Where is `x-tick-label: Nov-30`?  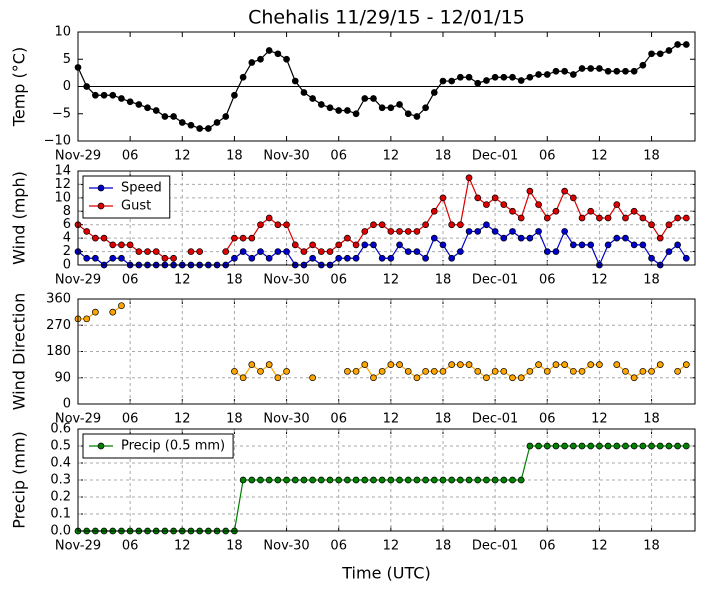
x-tick-label: Nov-30 is located at coordinates (286, 419).